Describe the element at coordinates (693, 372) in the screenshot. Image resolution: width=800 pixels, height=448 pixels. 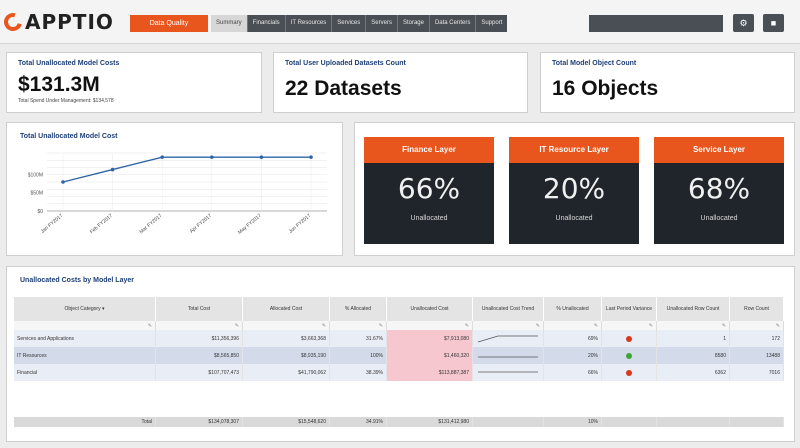
I see `cell-unallocated-row-count: 6362` at that location.